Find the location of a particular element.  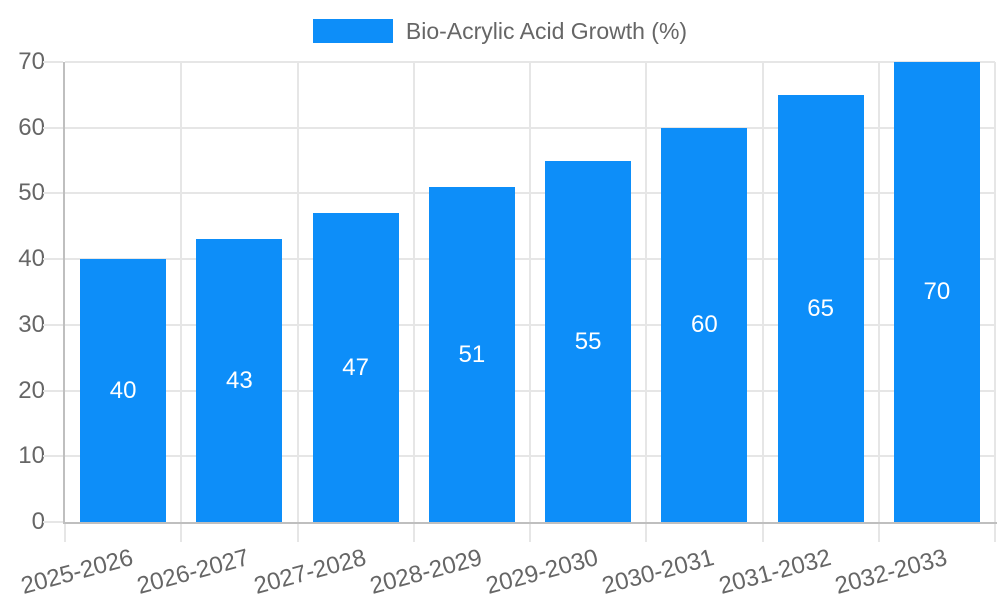

bar: 55 is located at coordinates (588, 341).